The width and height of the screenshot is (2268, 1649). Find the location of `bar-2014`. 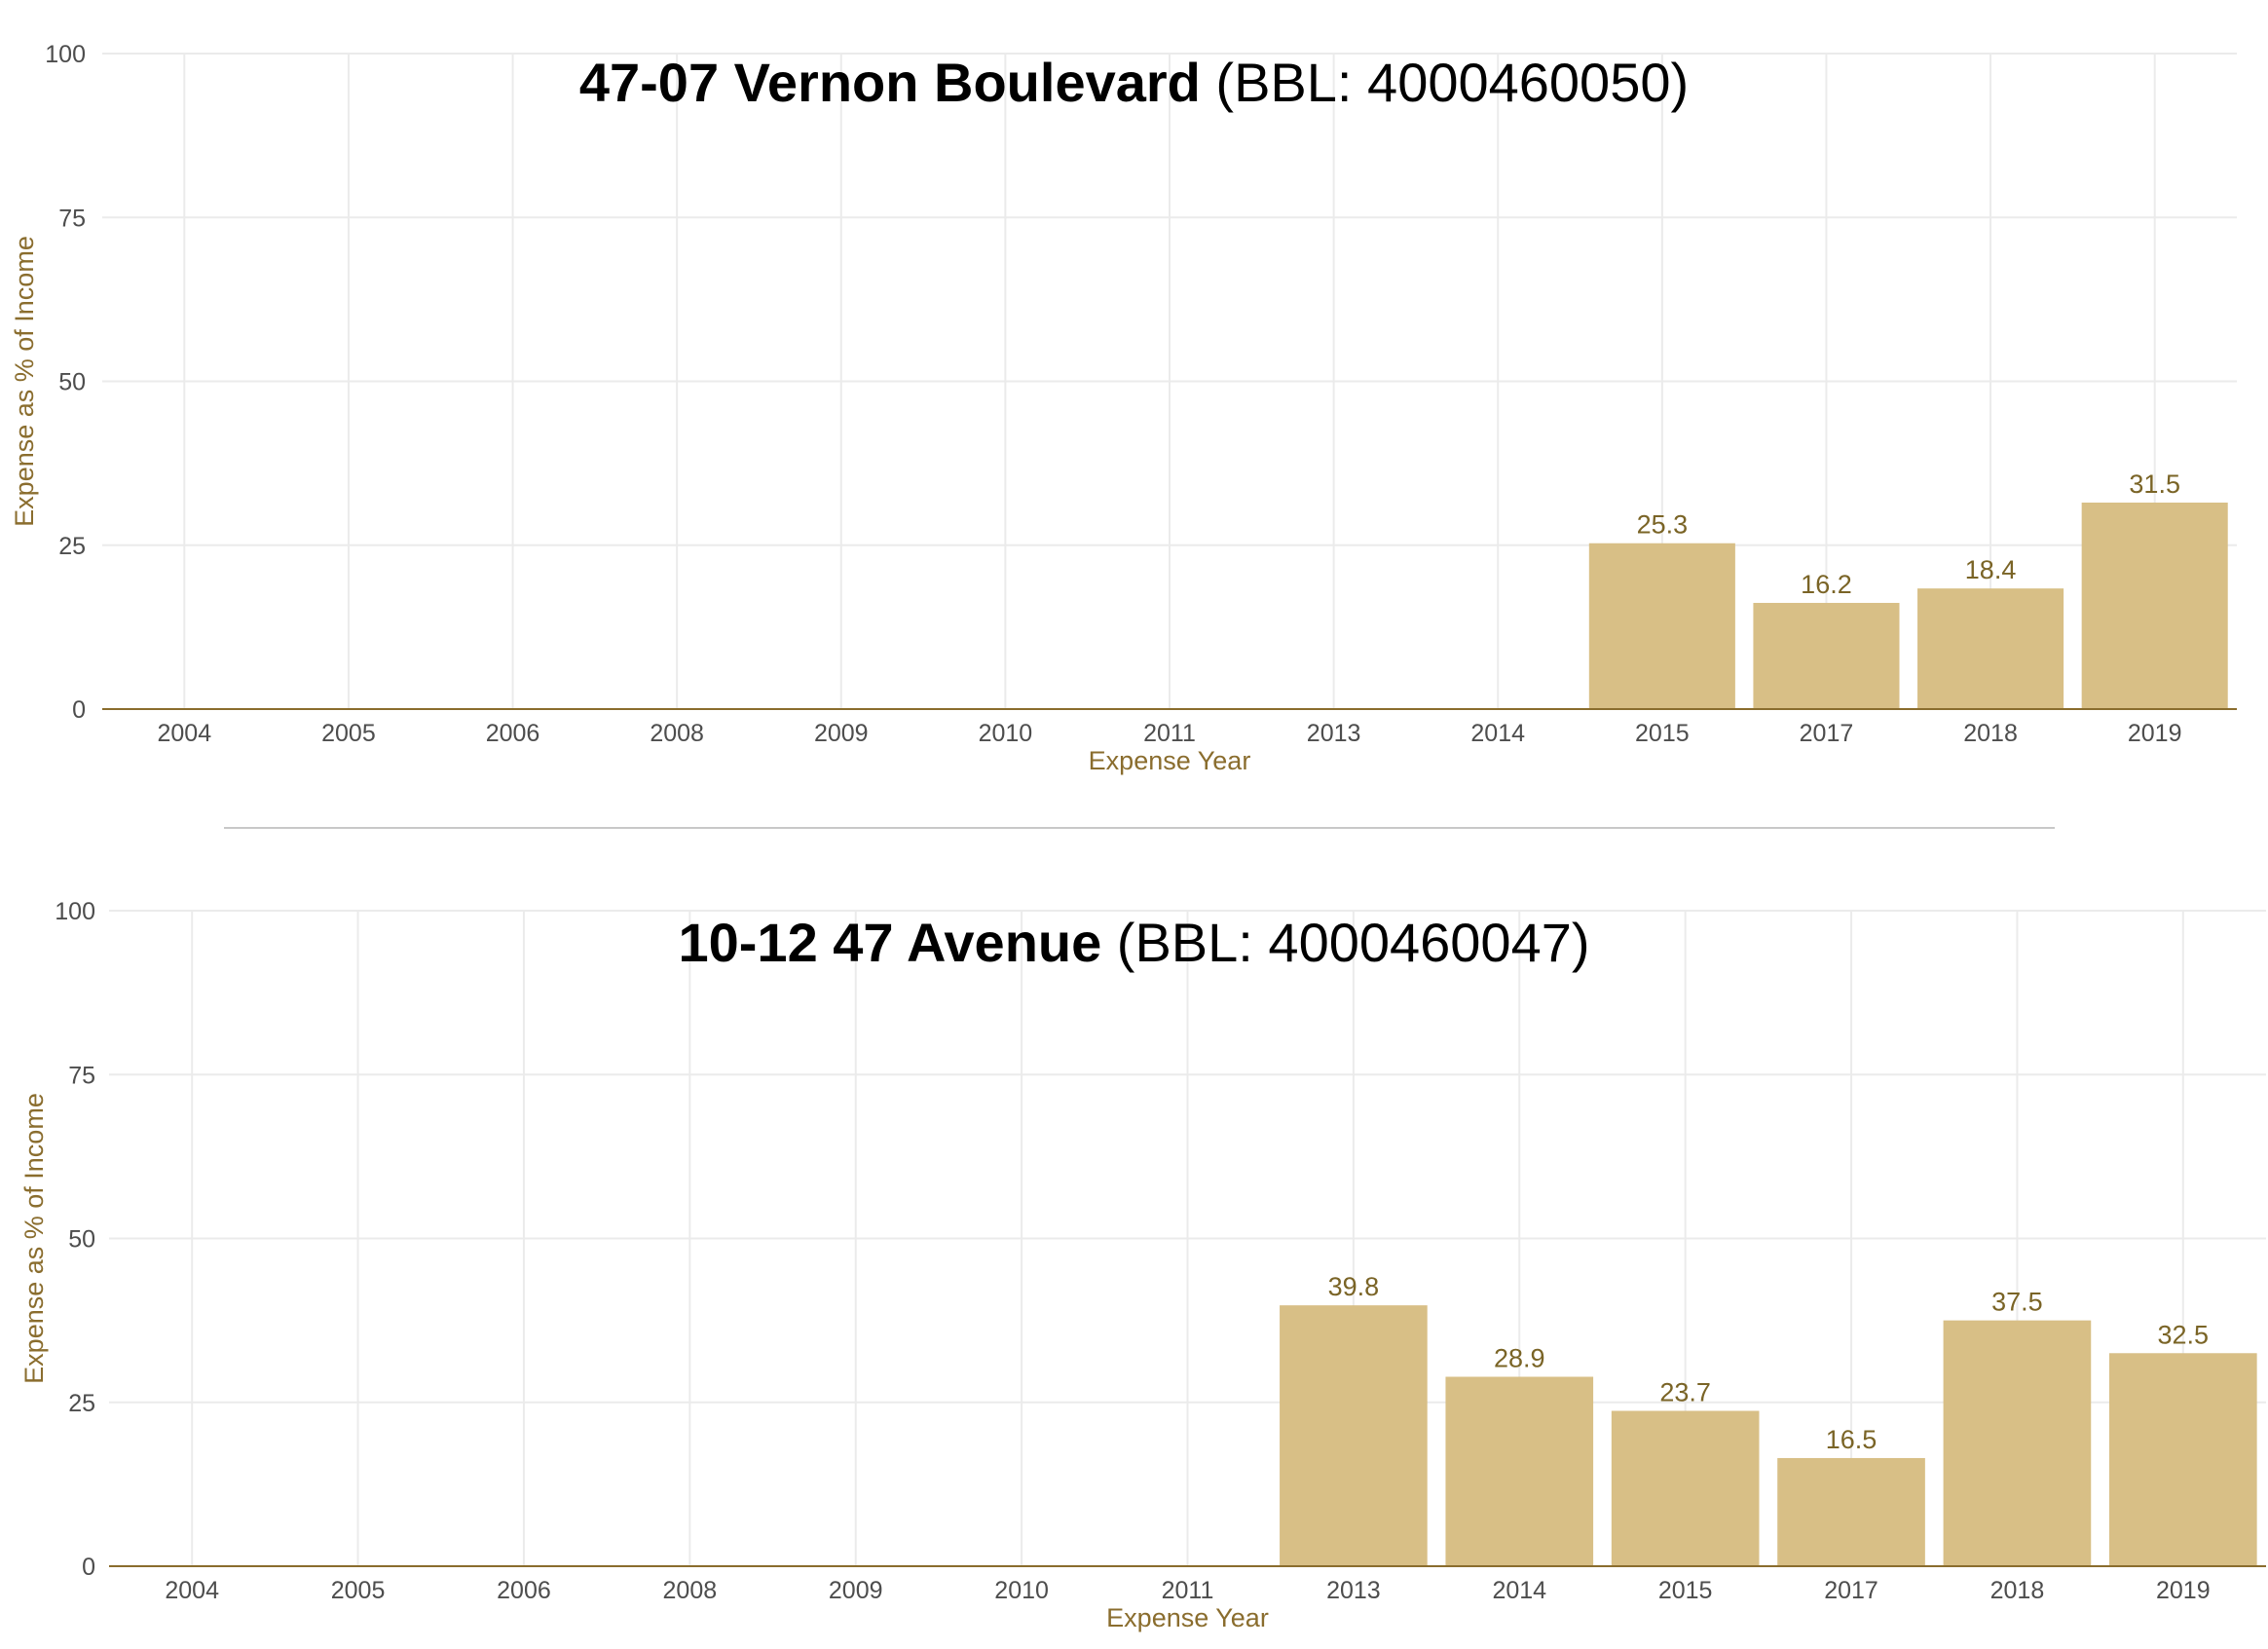

bar-2014 is located at coordinates (1519, 1471).